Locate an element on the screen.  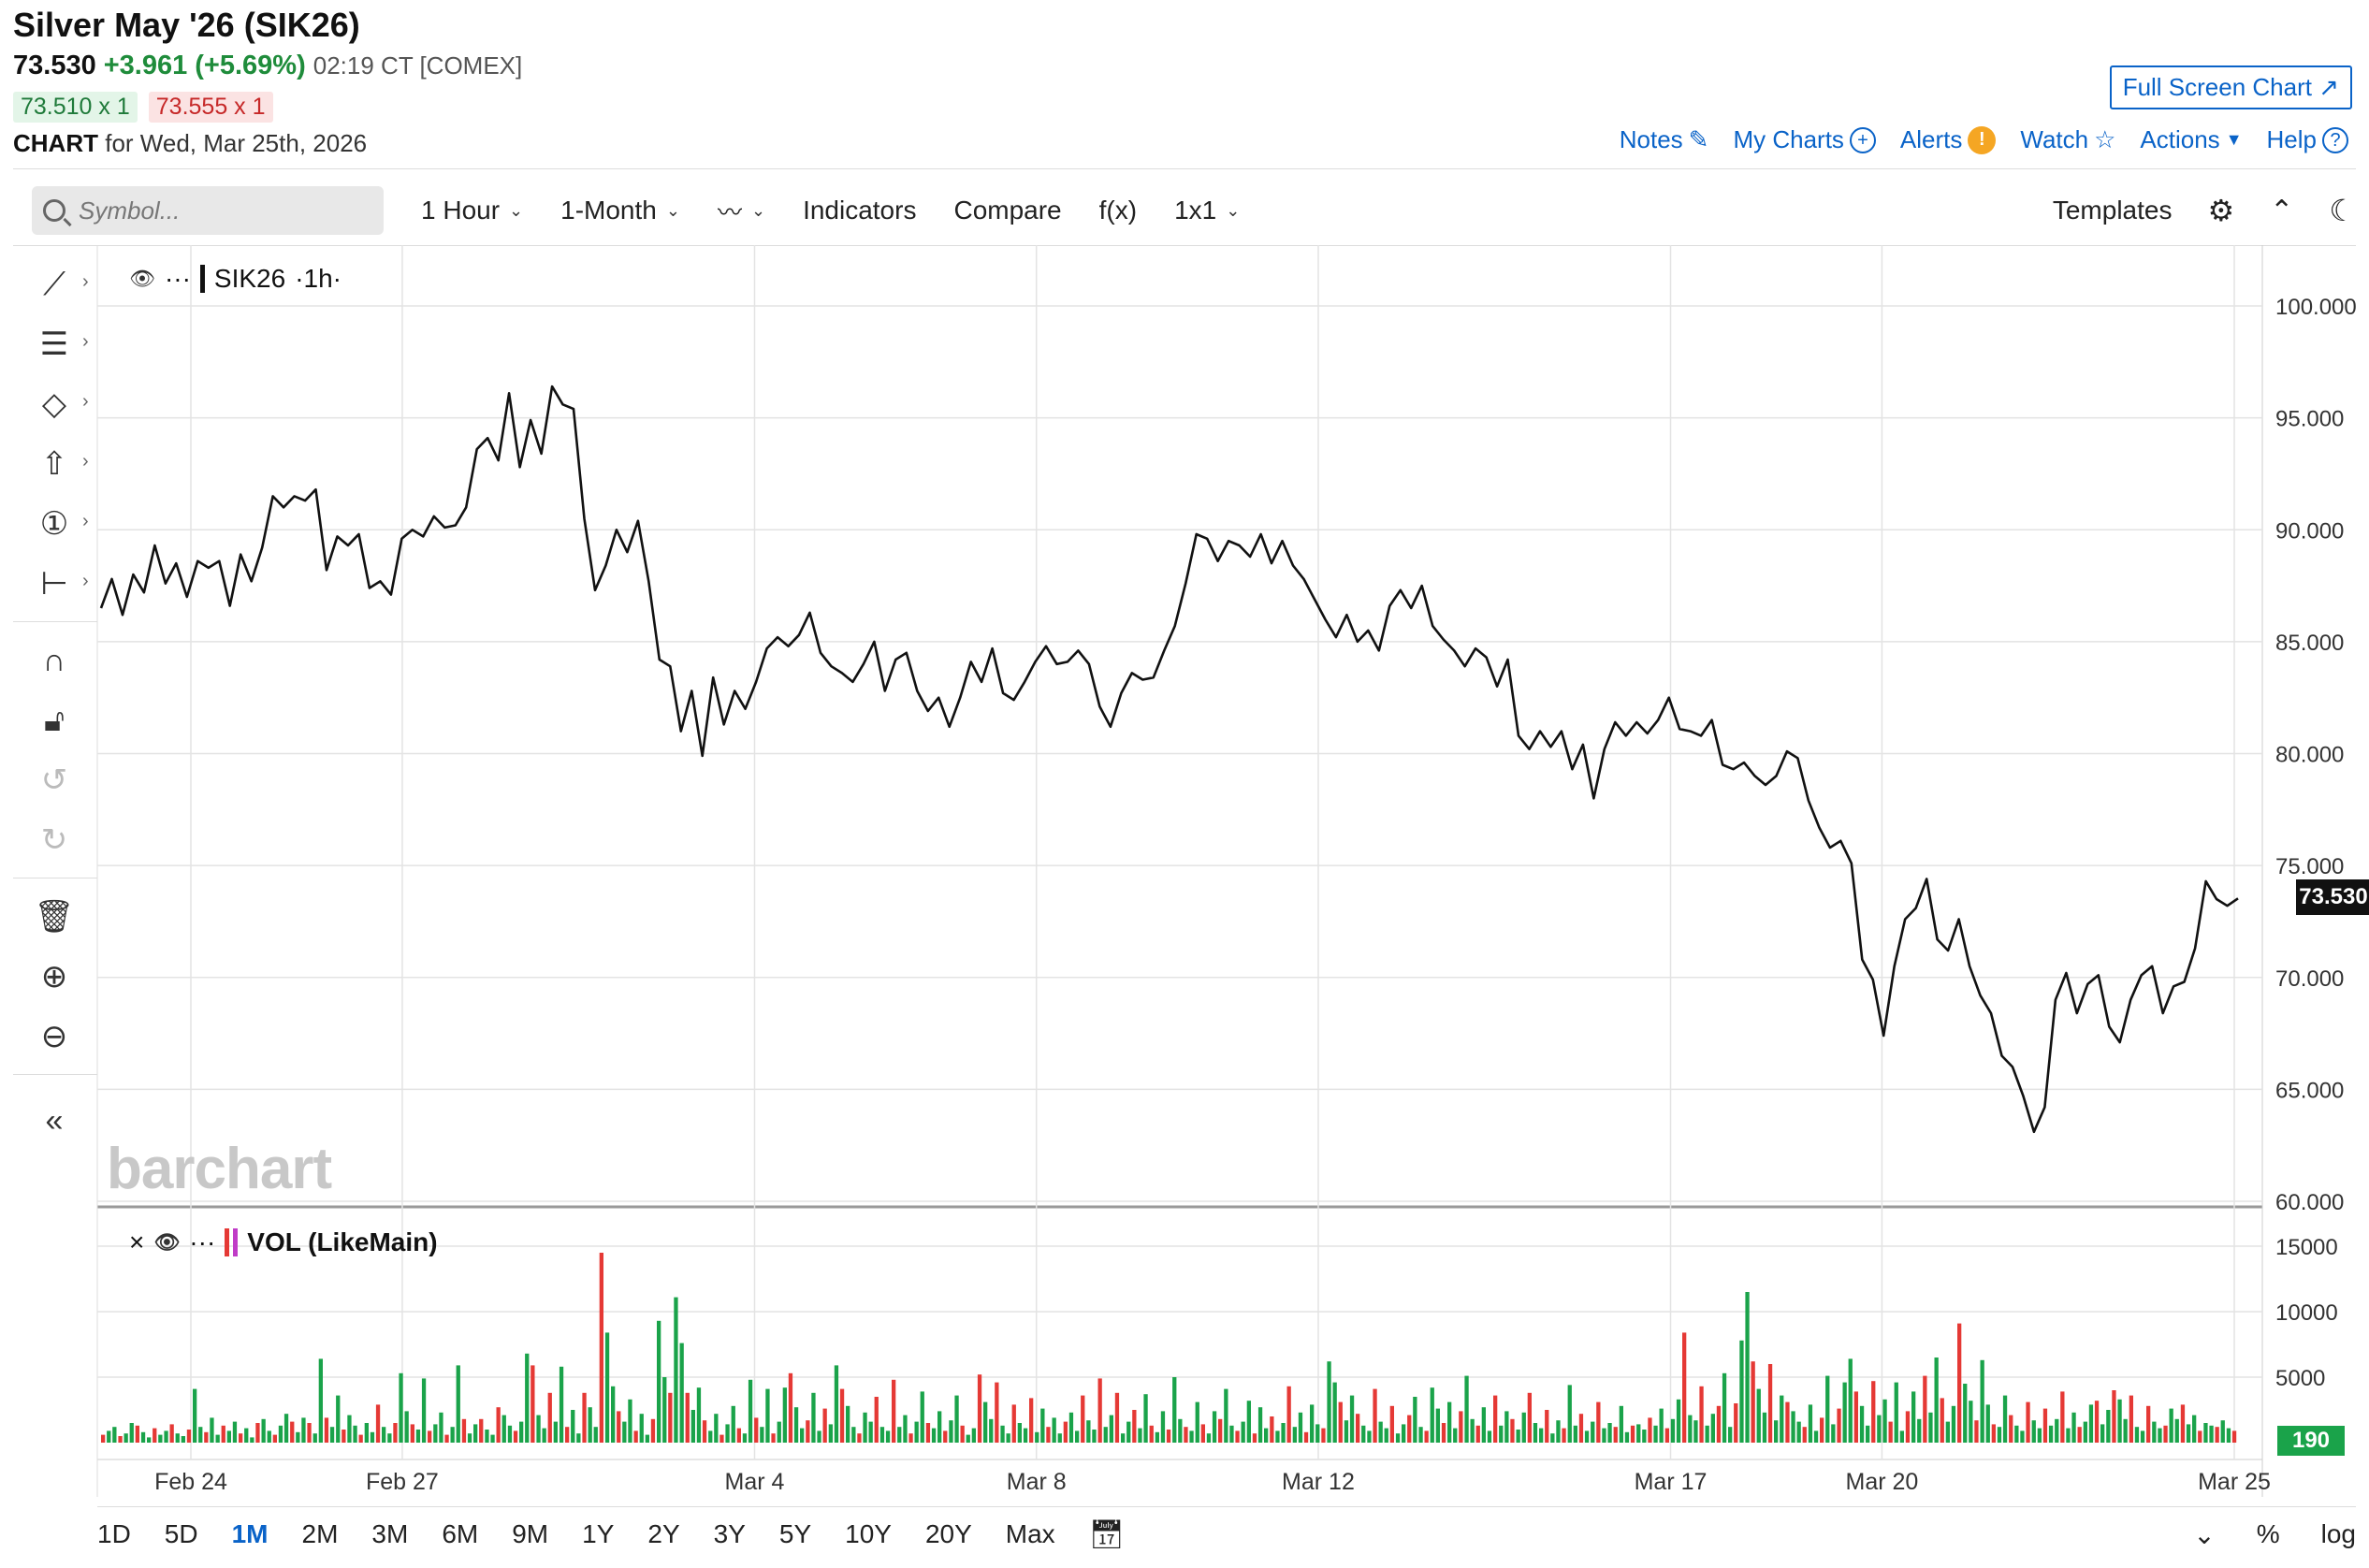
functions-button: f(x) is located at coordinates (1118, 210).